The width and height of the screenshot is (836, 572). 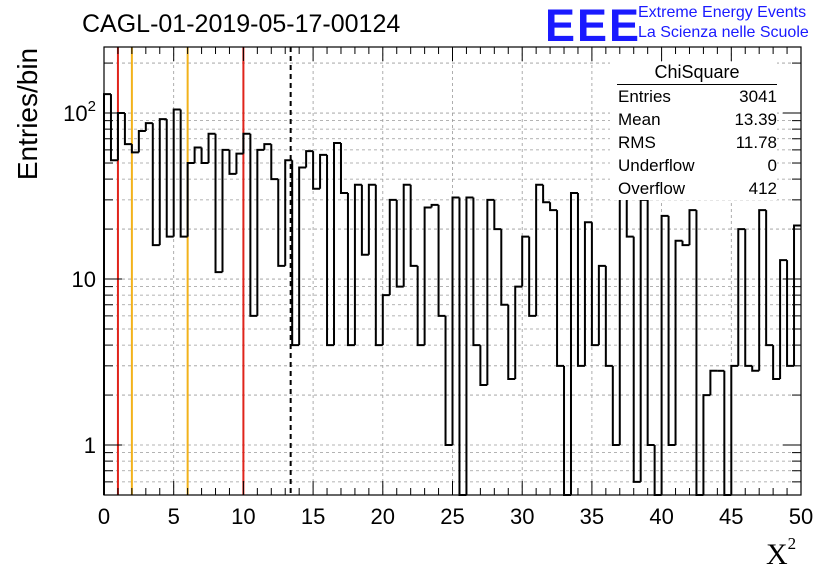 What do you see at coordinates (762, 188) in the screenshot?
I see `stats-value: 412` at bounding box center [762, 188].